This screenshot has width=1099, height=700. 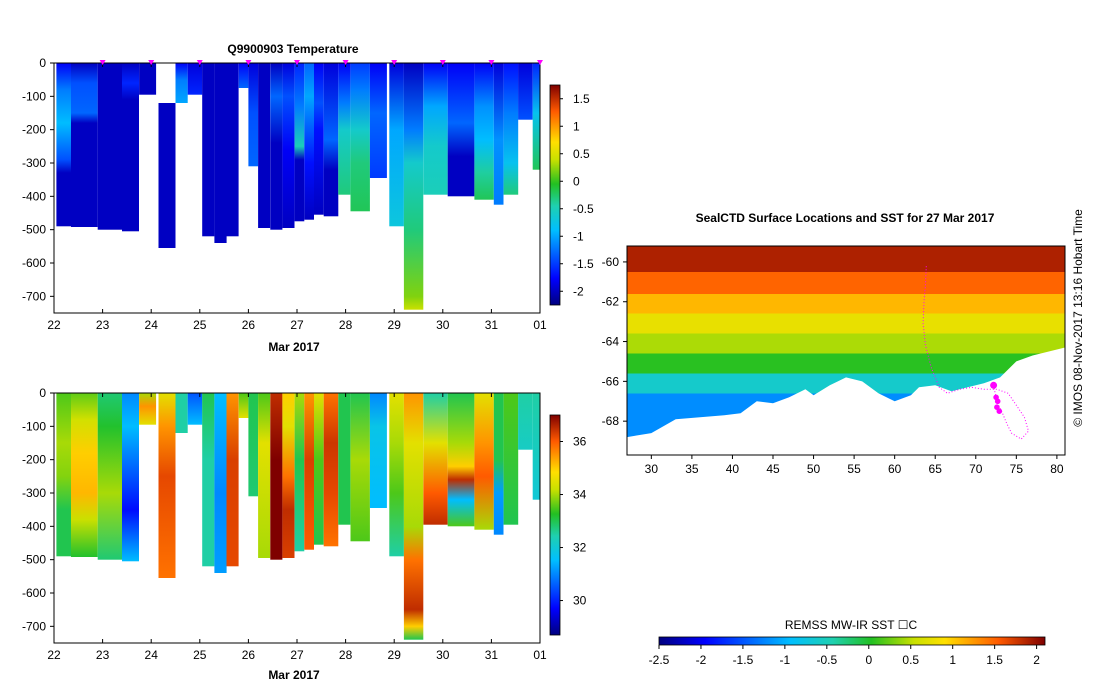 What do you see at coordinates (42, 63) in the screenshot?
I see `y-tick-label: 0` at bounding box center [42, 63].